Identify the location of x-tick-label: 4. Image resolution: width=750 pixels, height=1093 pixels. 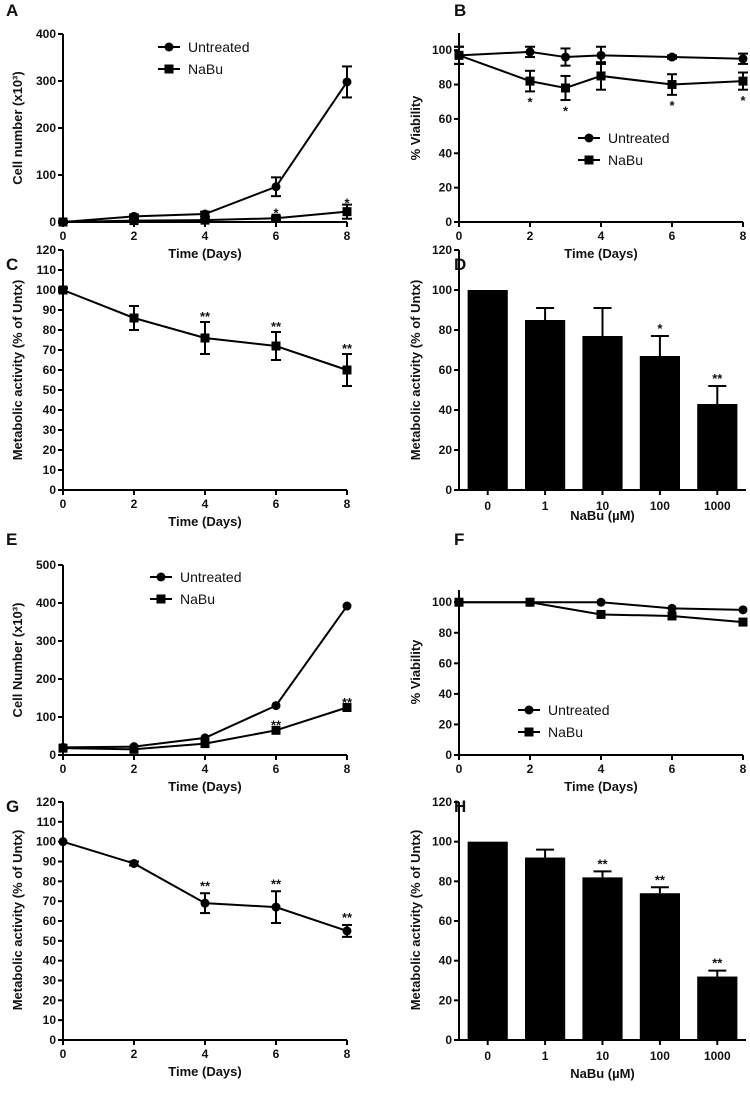
(601, 769).